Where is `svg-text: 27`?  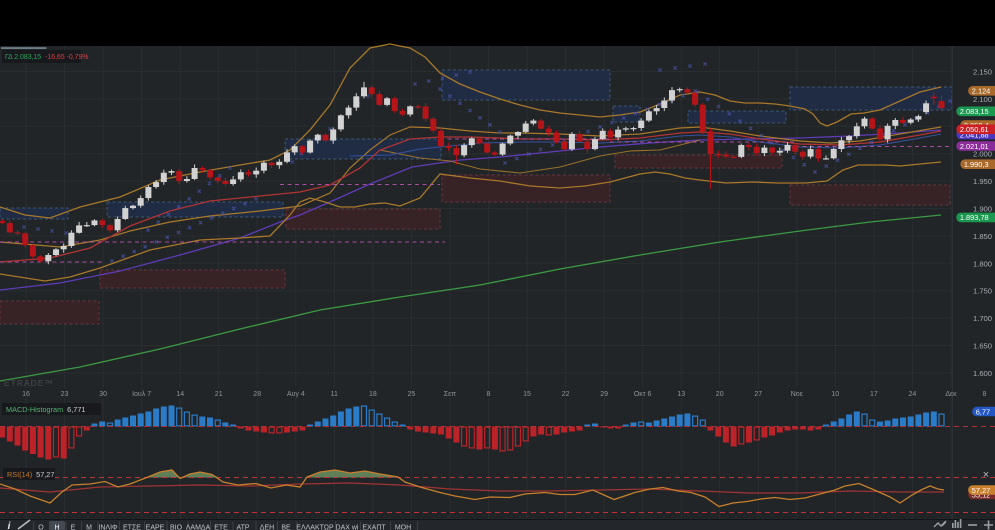
svg-text: 27 is located at coordinates (758, 394).